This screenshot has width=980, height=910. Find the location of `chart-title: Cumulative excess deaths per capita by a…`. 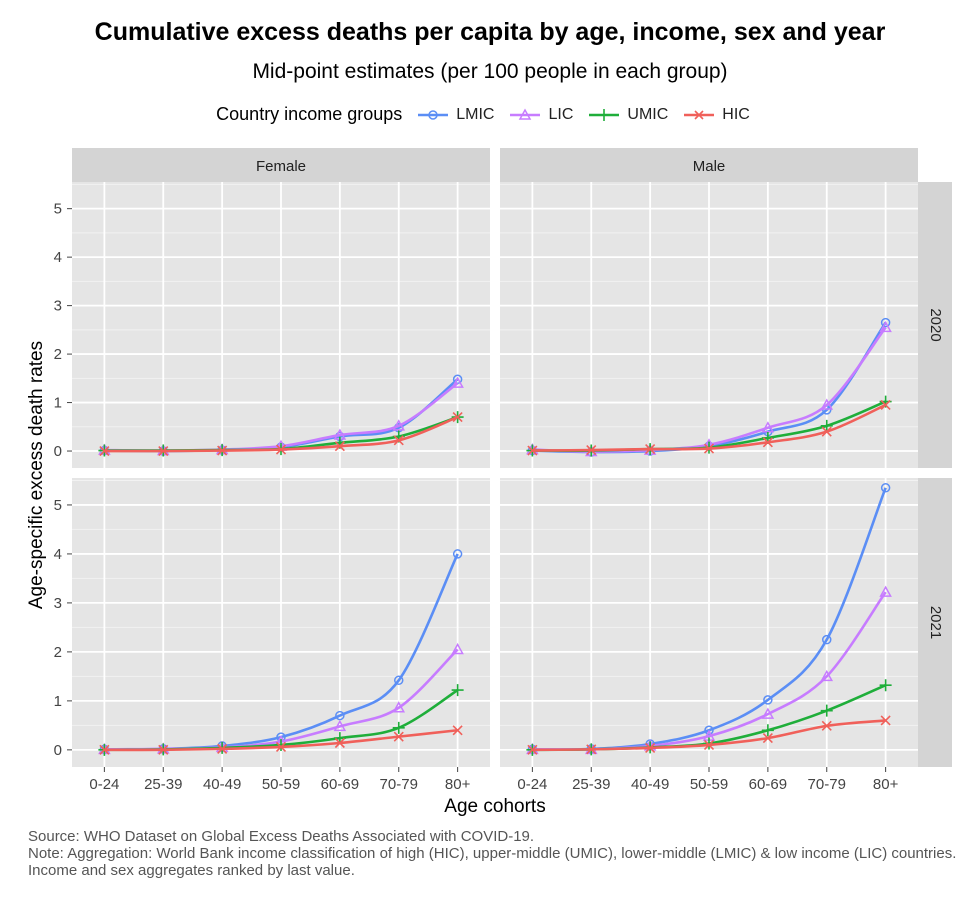

chart-title: Cumulative excess deaths per capita by a… is located at coordinates (490, 32).